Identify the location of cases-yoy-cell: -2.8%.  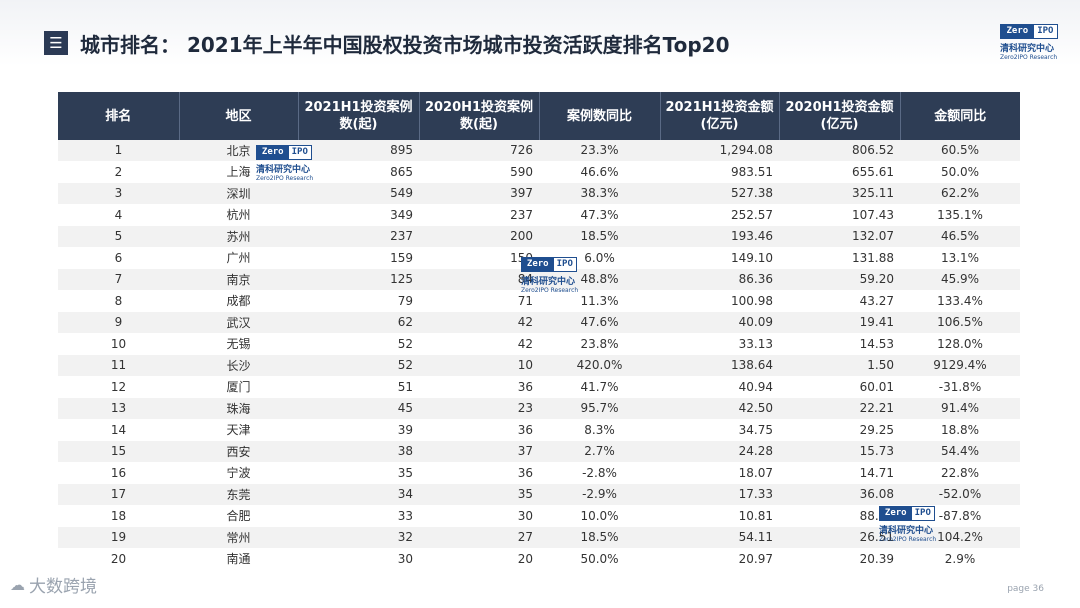
(599, 473).